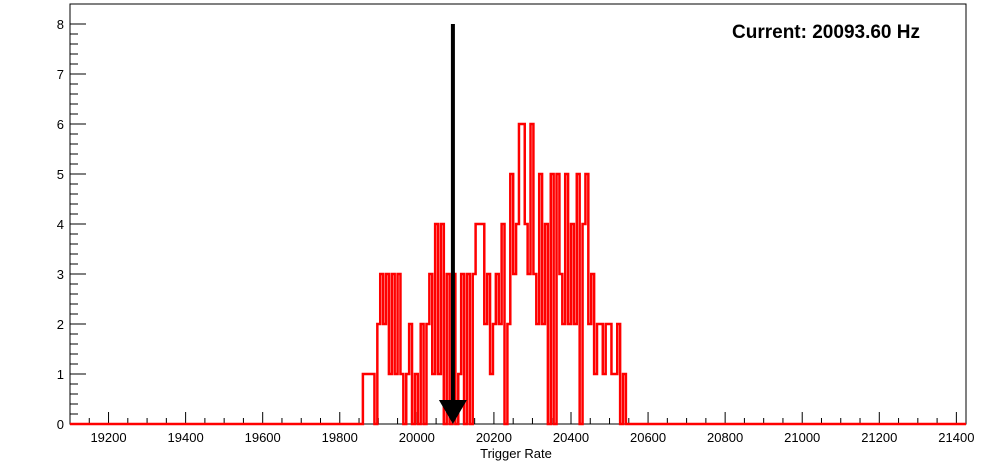 This screenshot has height=472, width=996. I want to click on x-tick-label: 20600, so click(648, 437).